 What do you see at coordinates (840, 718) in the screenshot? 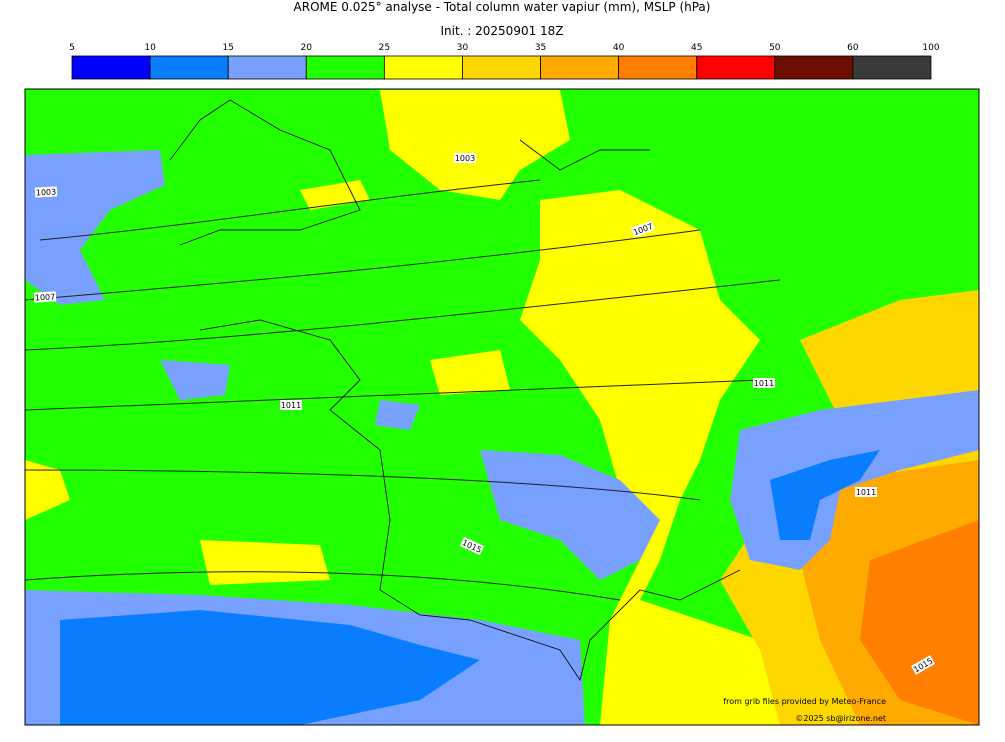
I see `copyright: ©2025 sb@irizone.net` at bounding box center [840, 718].